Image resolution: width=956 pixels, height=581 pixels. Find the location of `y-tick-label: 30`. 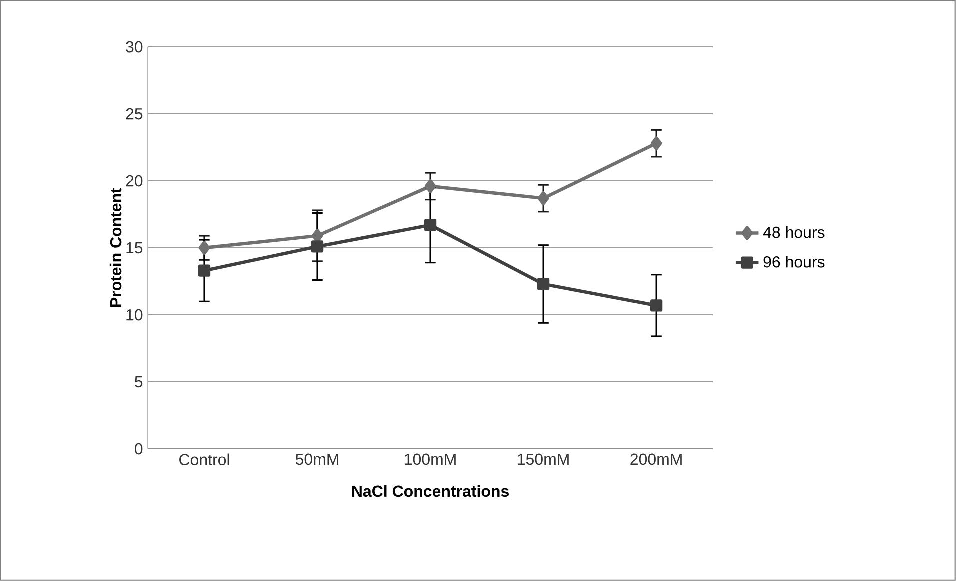

y-tick-label: 30 is located at coordinates (134, 47).